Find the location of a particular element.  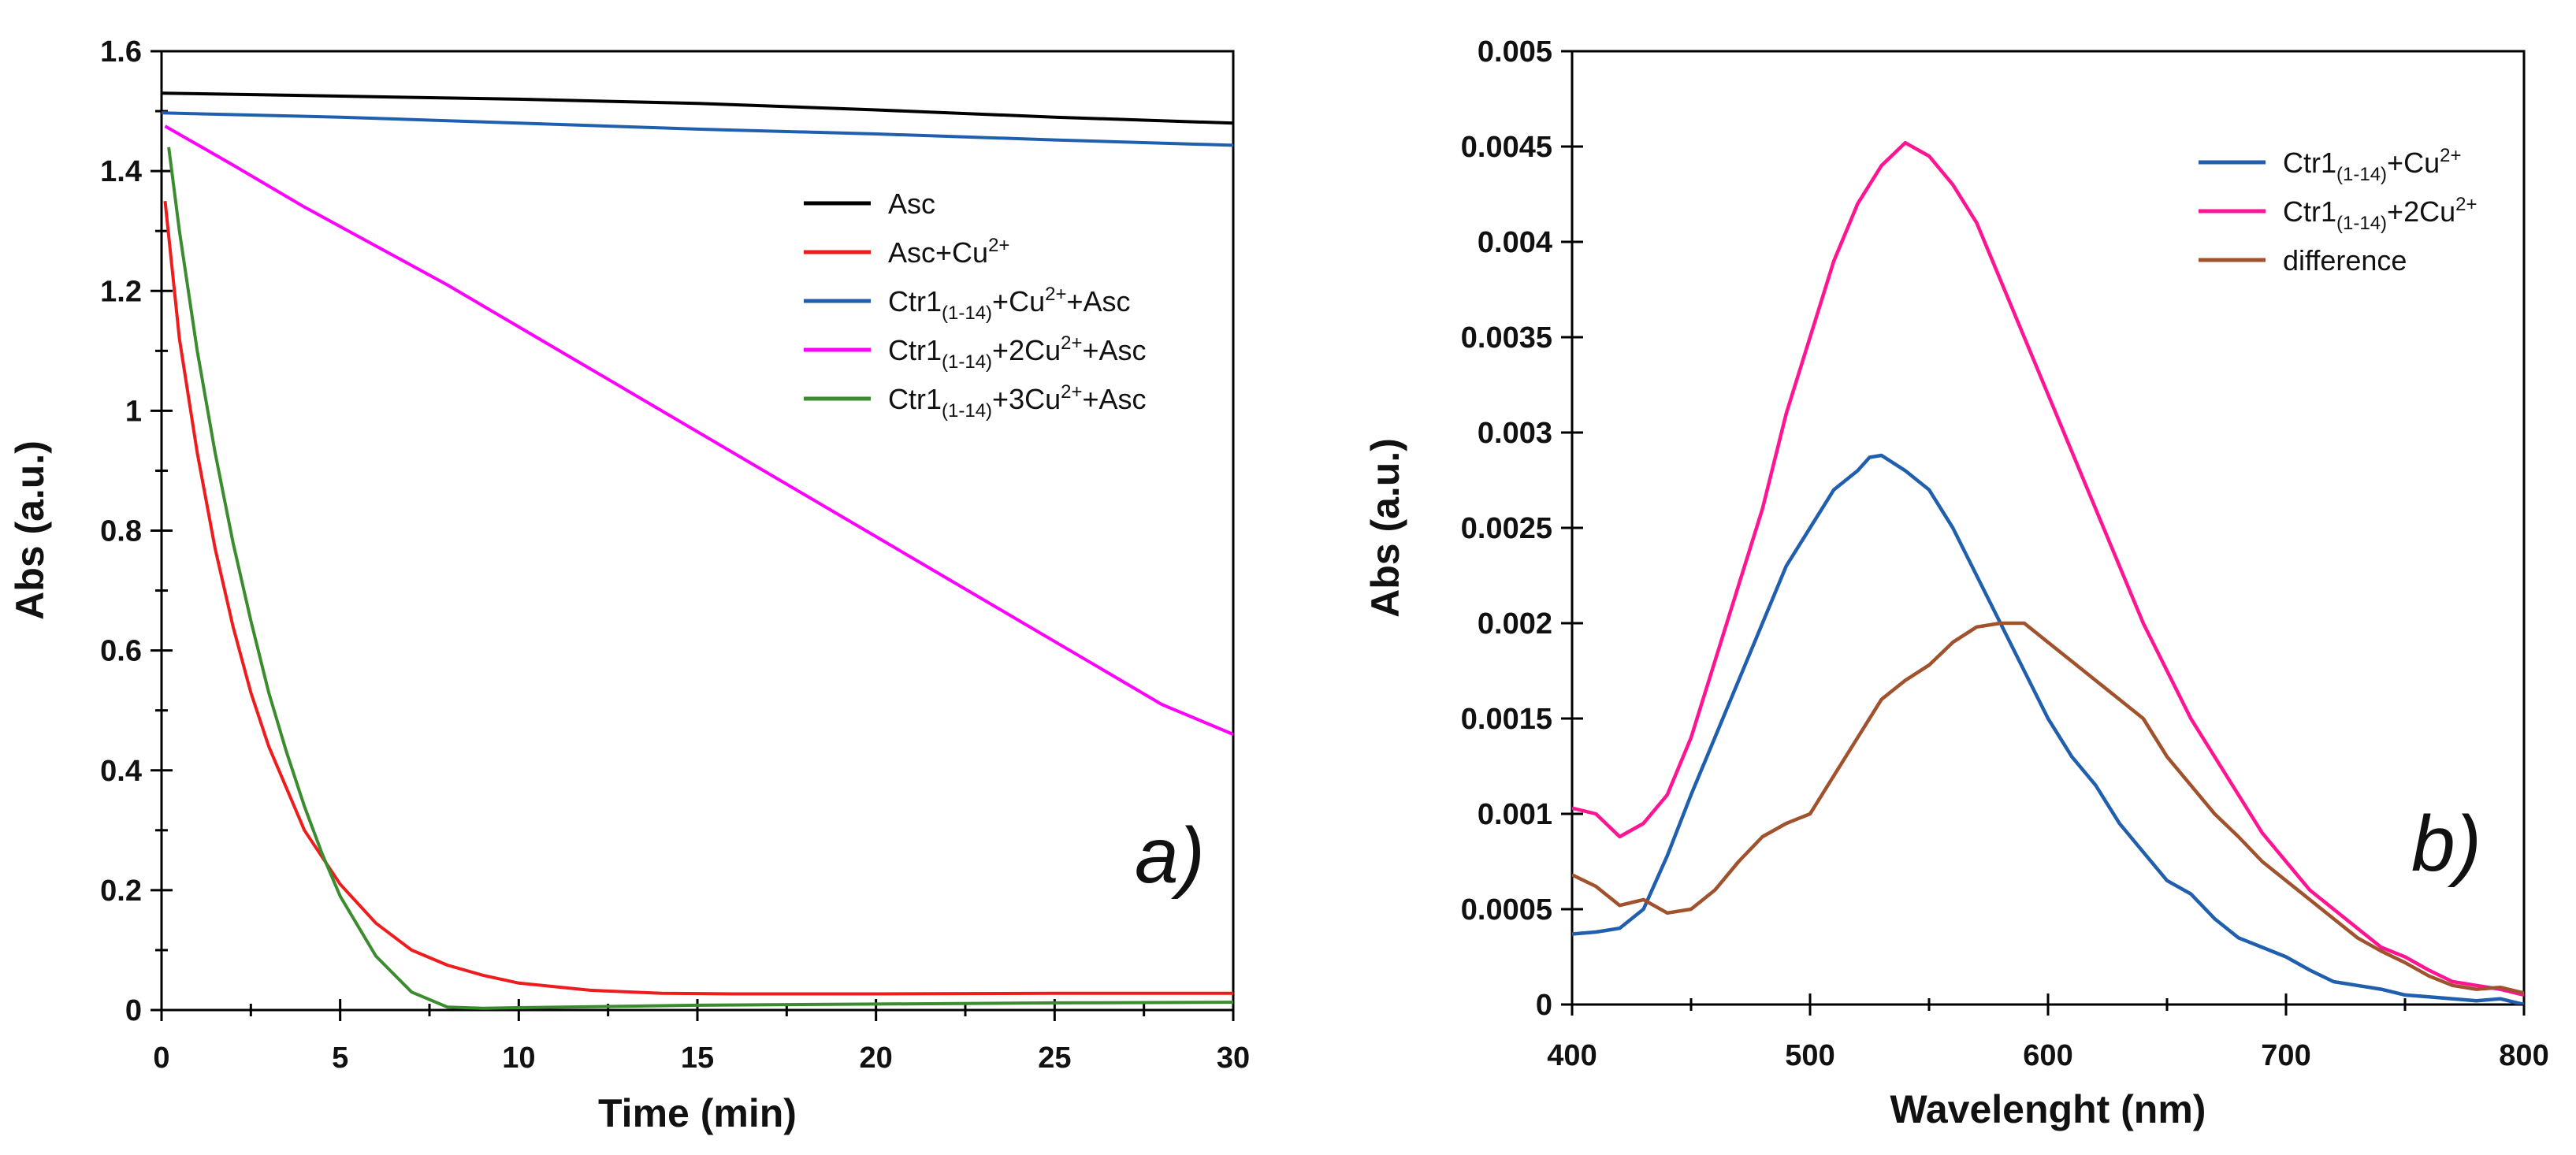

x-tick-label: 800 is located at coordinates (2523, 1055).